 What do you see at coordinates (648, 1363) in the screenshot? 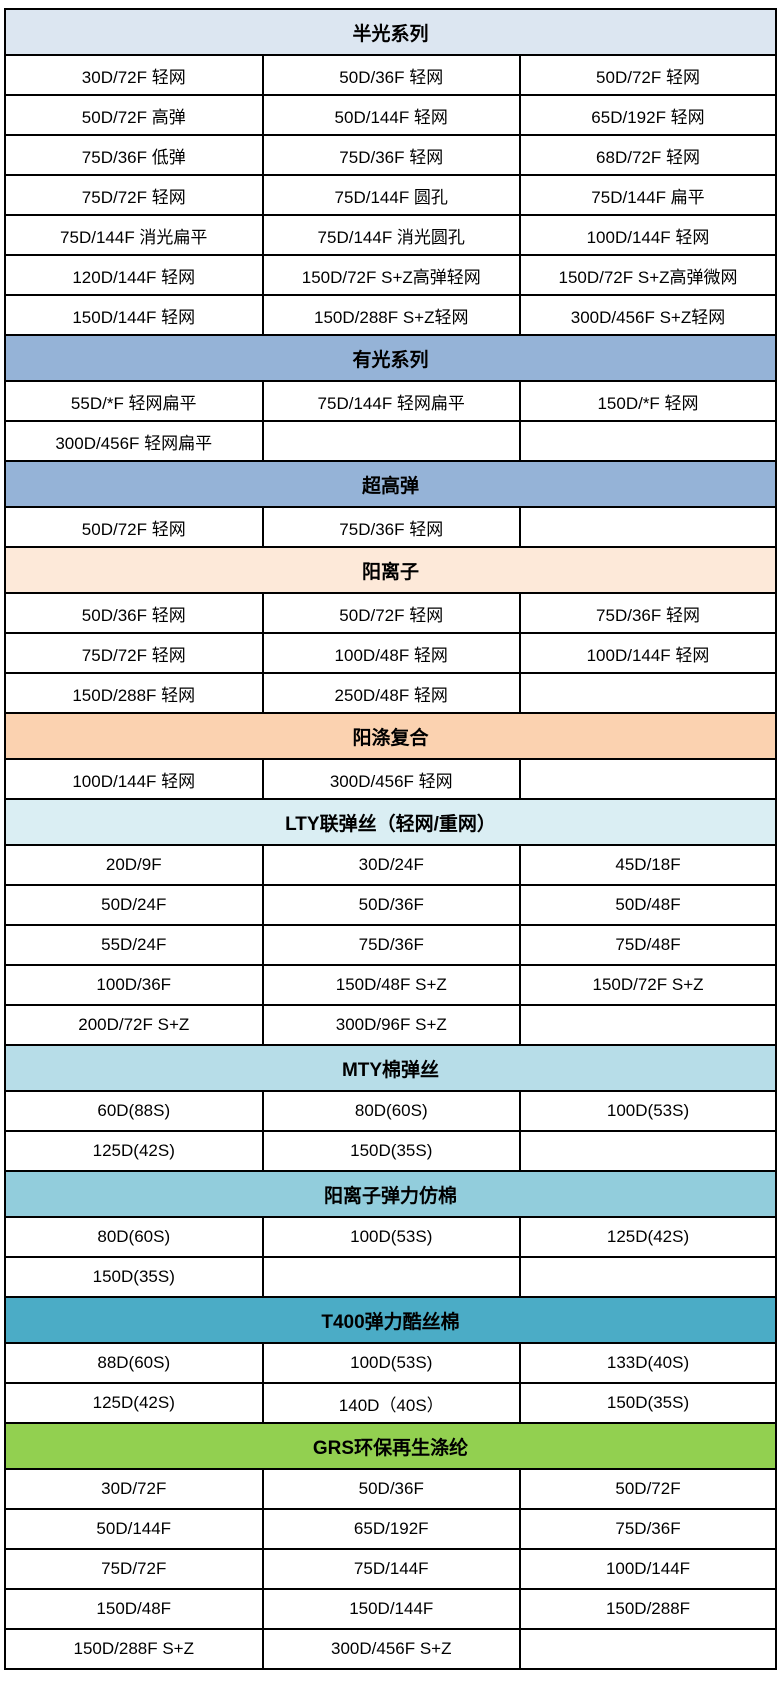
I see `table-cell: 133D(40S)` at bounding box center [648, 1363].